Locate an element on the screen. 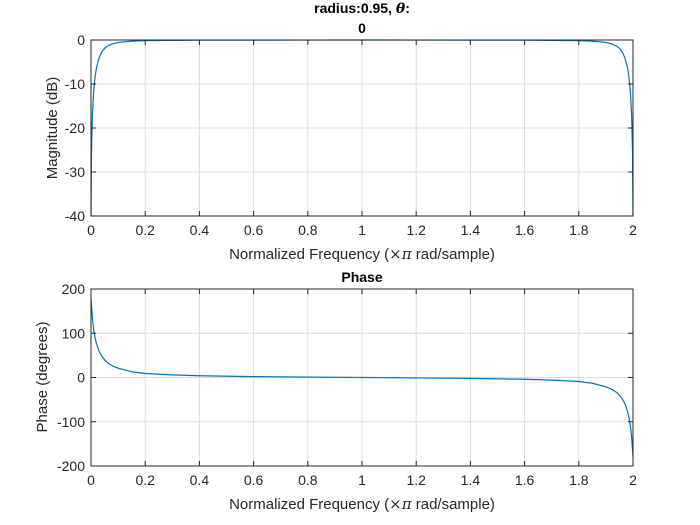 This screenshot has height=525, width=700. mag-xtick-label-0: 0 is located at coordinates (91, 230).